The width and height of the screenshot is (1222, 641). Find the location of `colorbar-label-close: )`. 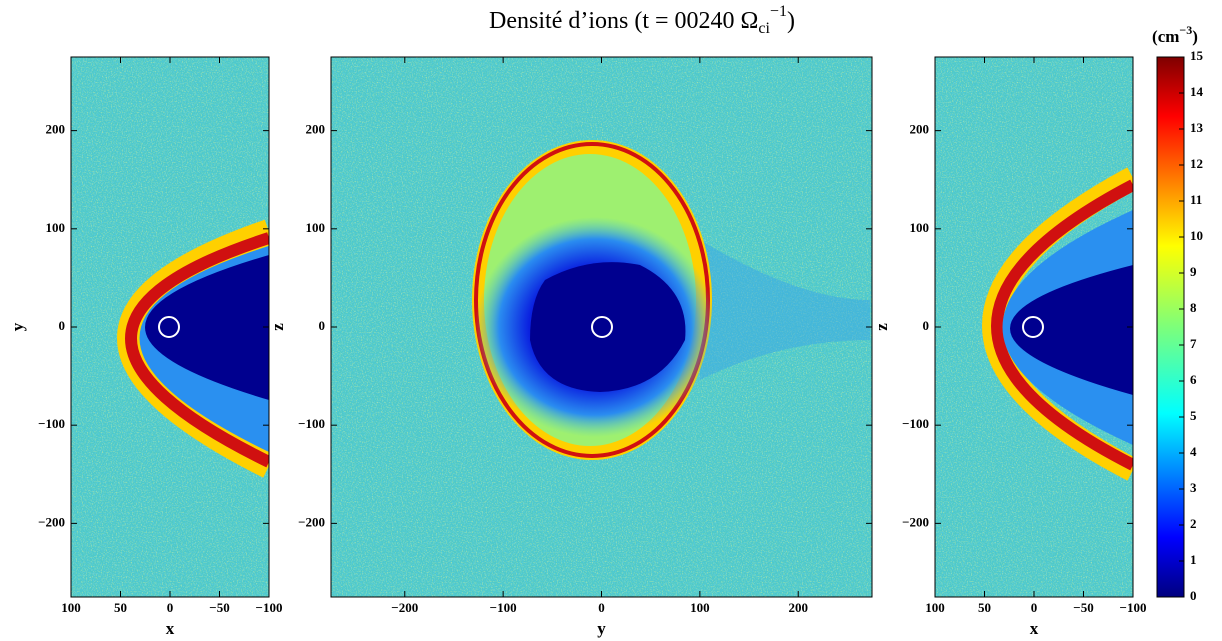

colorbar-label-close: ) is located at coordinates (1195, 36).